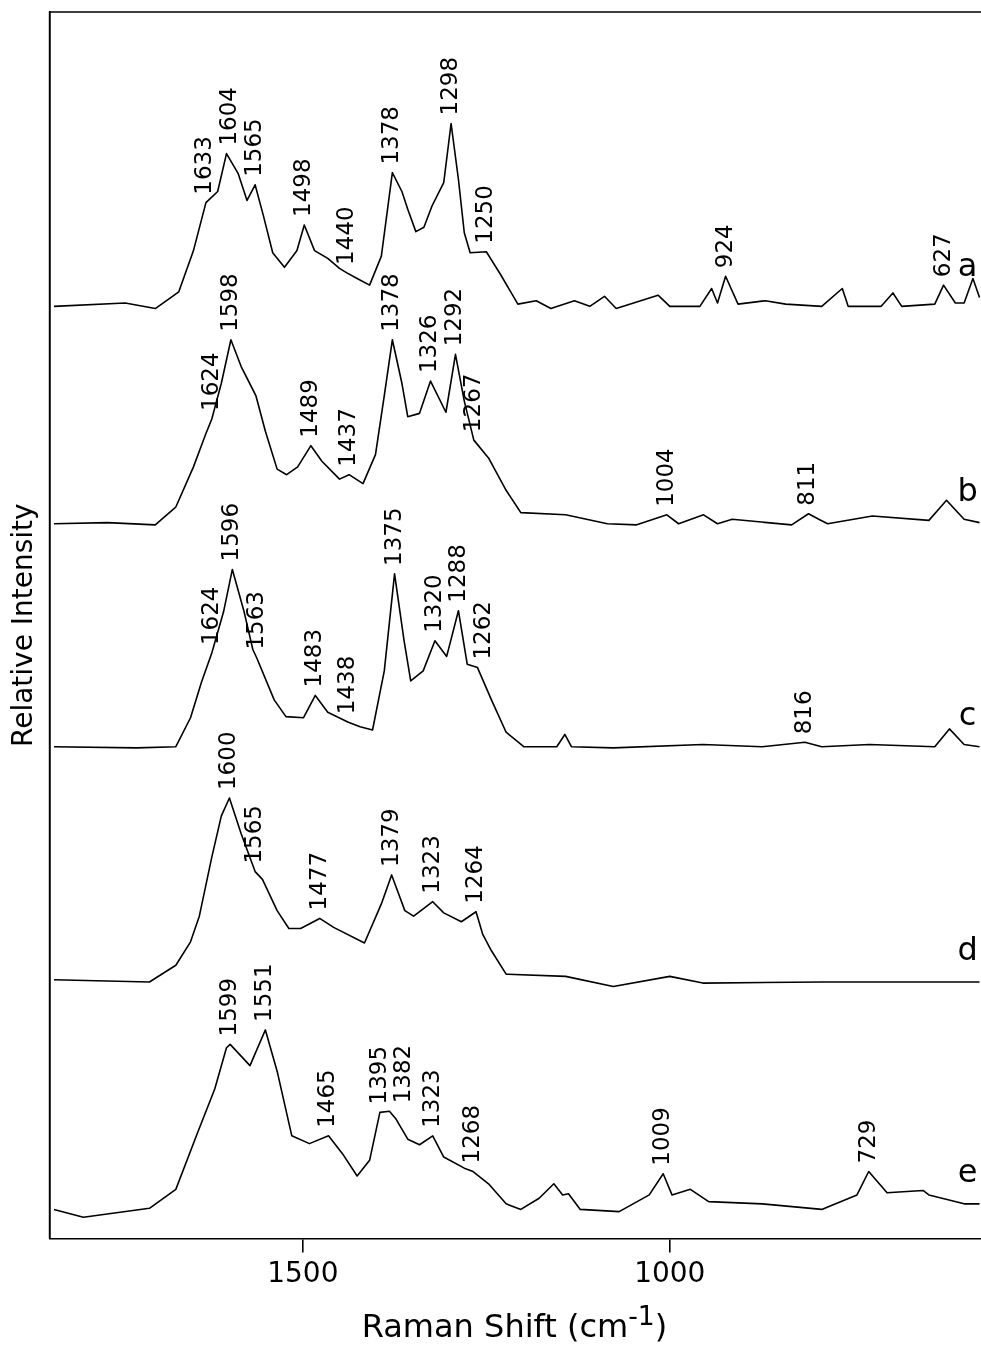 The height and width of the screenshot is (1354, 981). What do you see at coordinates (484, 214) in the screenshot?
I see `annotation: 1250` at bounding box center [484, 214].